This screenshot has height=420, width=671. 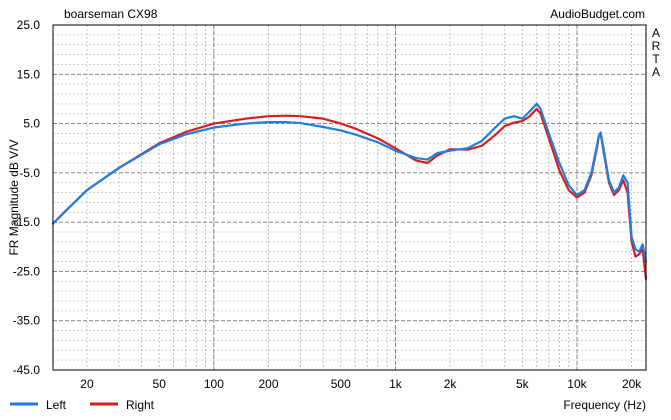 I want to click on y-tick-label: -5.0, so click(x=29, y=173).